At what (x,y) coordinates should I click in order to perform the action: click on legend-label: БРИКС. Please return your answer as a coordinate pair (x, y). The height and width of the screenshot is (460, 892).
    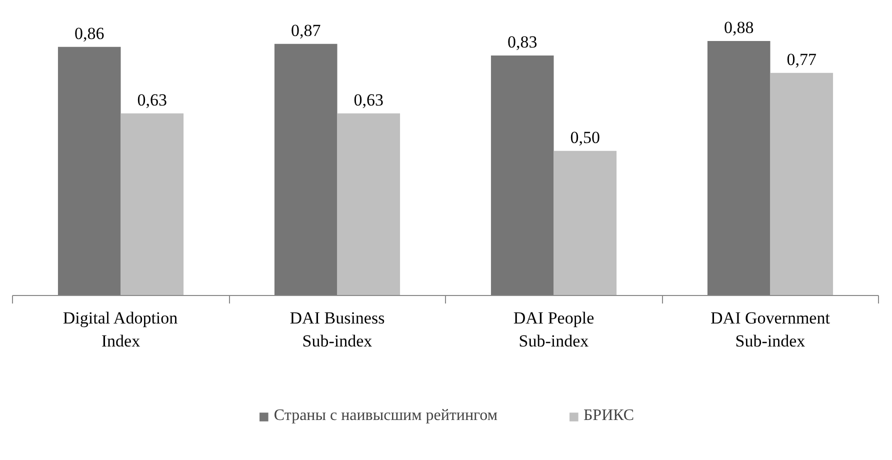
    Looking at the image, I should click on (608, 416).